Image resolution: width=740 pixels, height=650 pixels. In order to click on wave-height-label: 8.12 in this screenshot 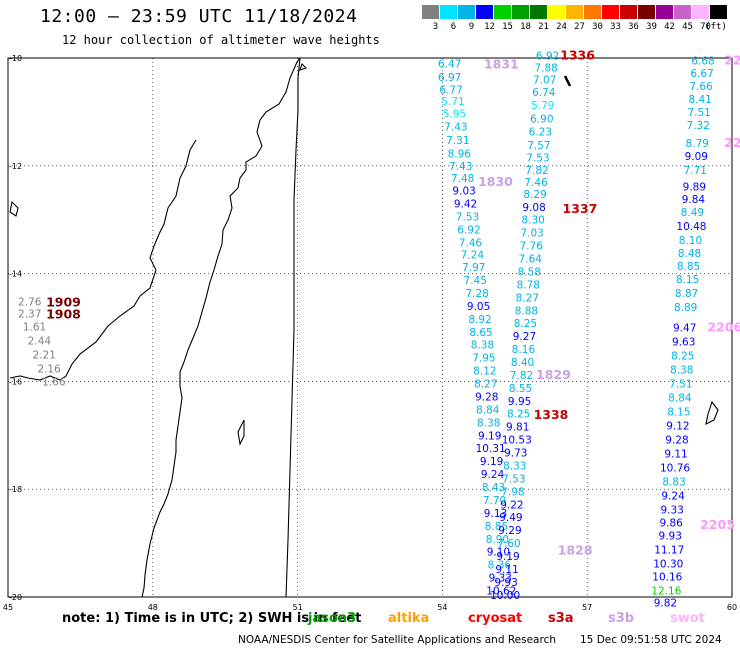, I will do `click(484, 372)`.